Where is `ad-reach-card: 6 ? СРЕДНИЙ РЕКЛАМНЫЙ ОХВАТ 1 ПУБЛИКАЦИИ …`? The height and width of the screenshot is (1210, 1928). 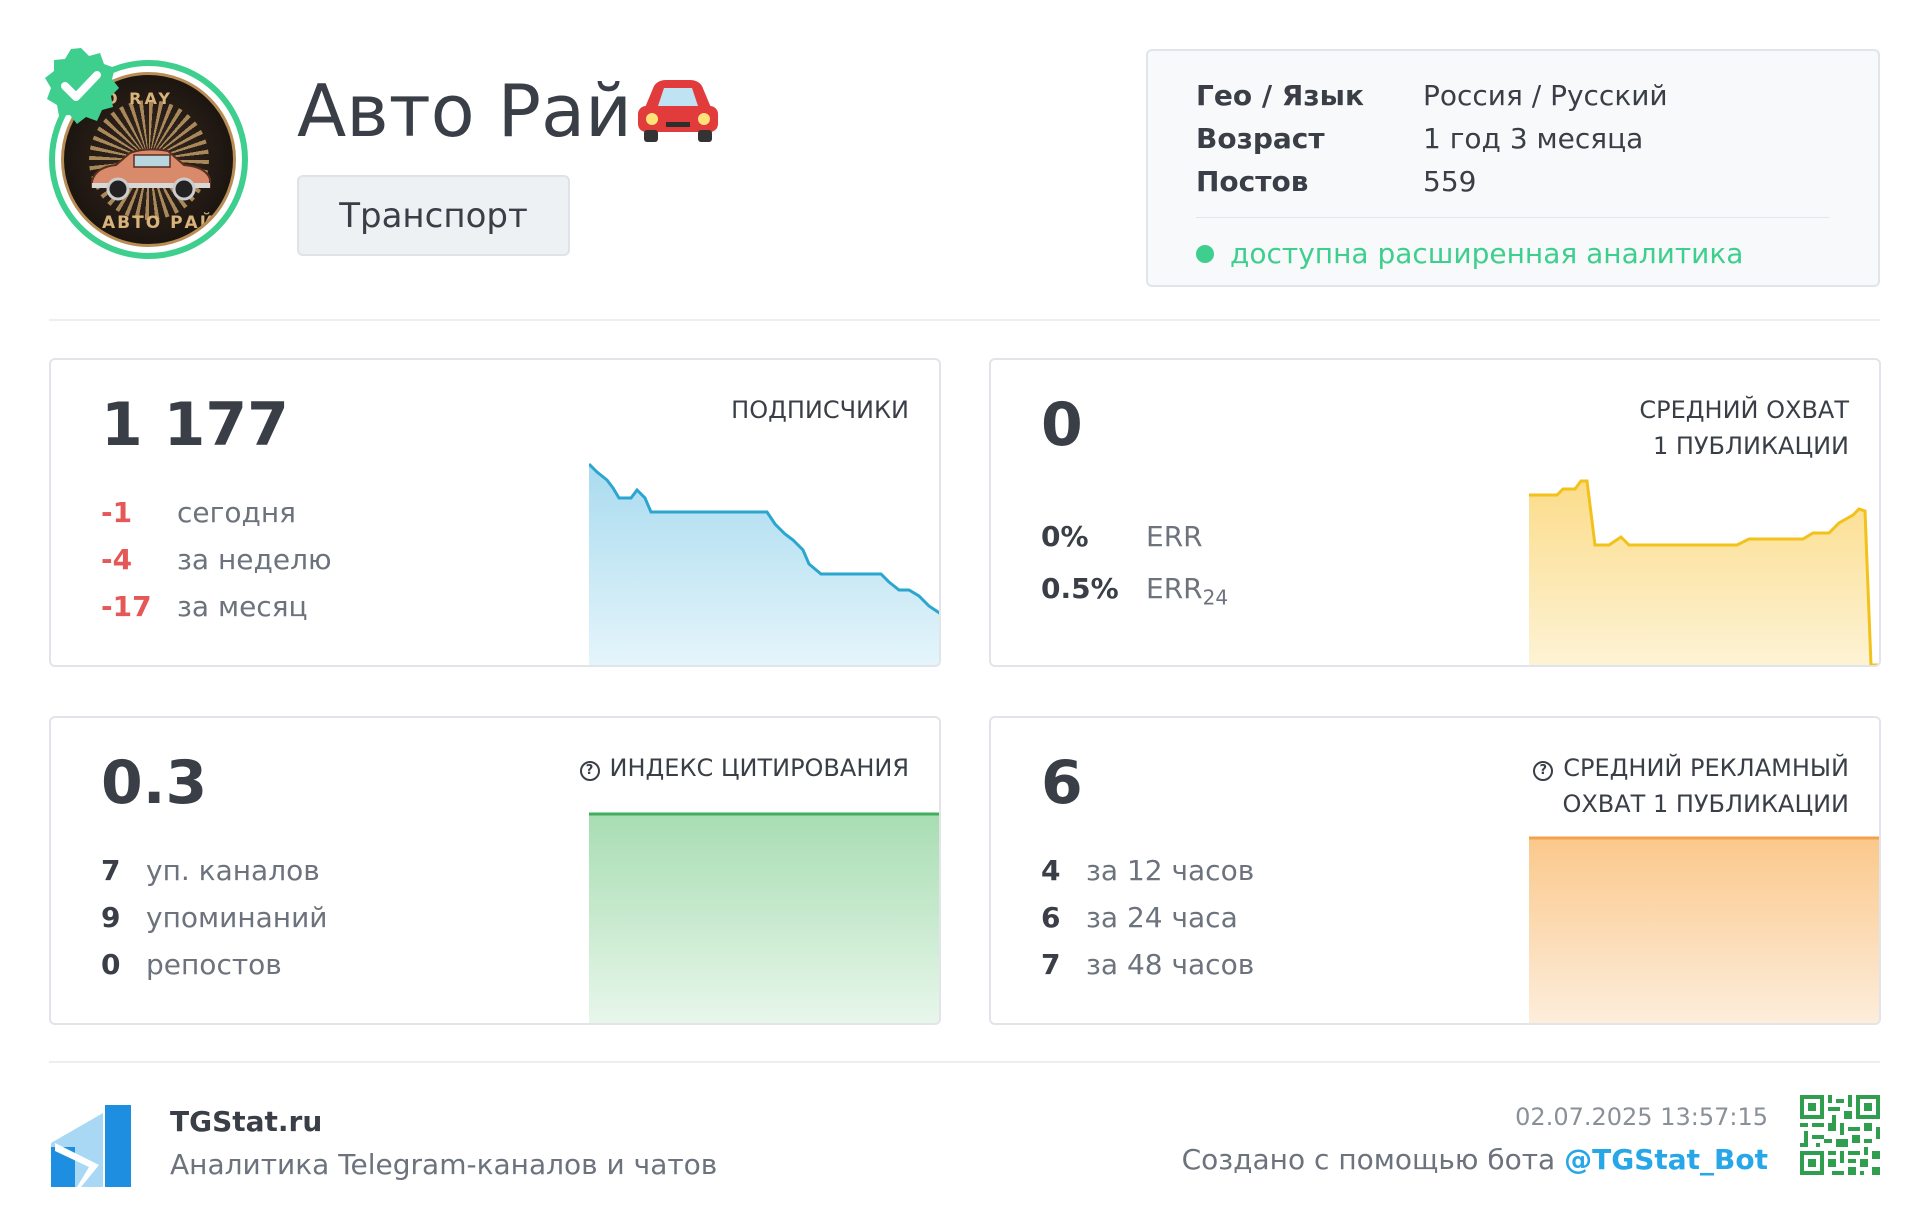 ad-reach-card: 6 ? СРЕДНИЙ РЕКЛАМНЫЙ ОХВАТ 1 ПУБЛИКАЦИИ … is located at coordinates (1435, 870).